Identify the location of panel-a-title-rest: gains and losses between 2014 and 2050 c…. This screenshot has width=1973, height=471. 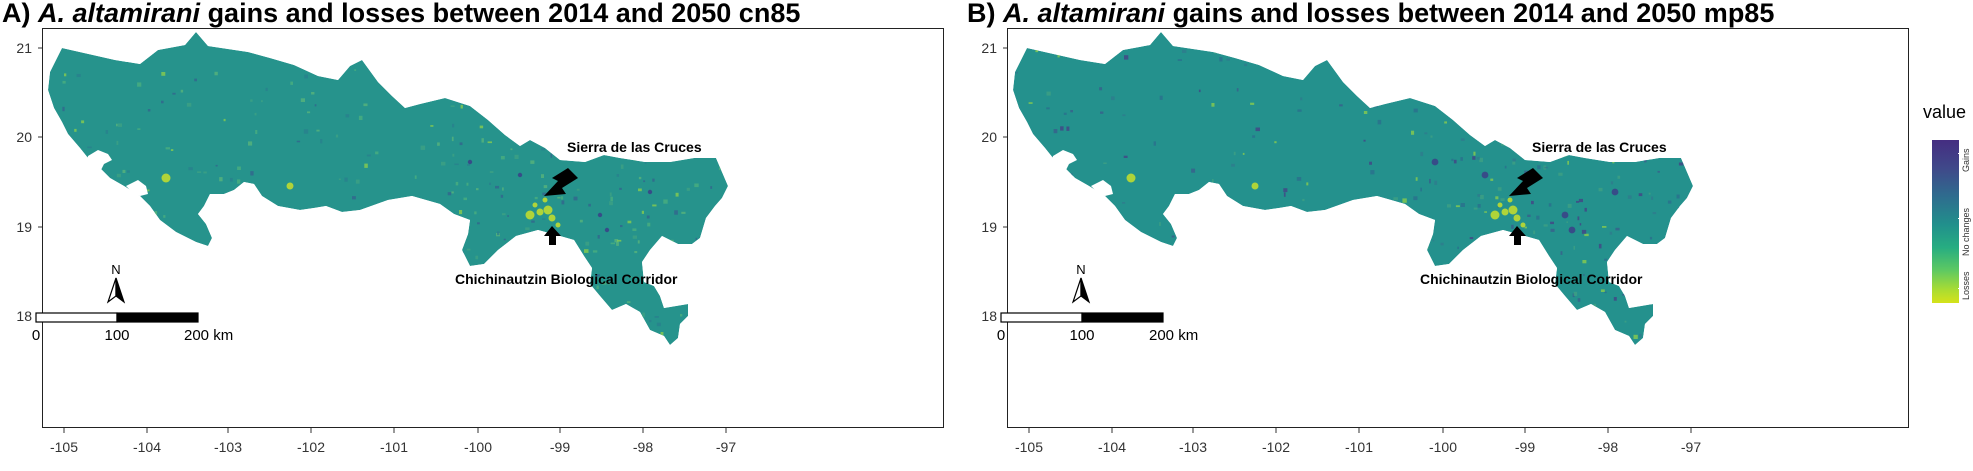
(500, 14).